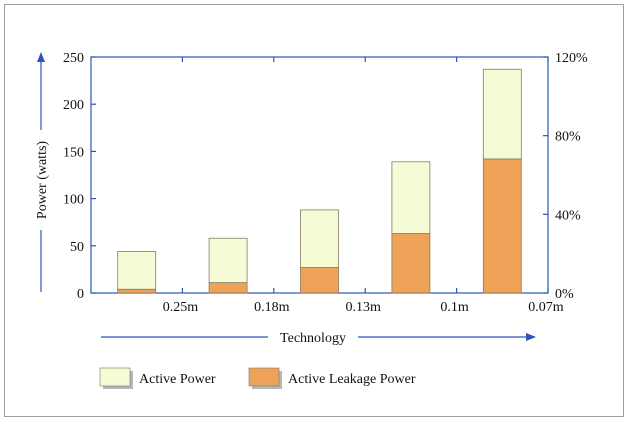  I want to click on legend-swatch-leakage-power, so click(264, 377).